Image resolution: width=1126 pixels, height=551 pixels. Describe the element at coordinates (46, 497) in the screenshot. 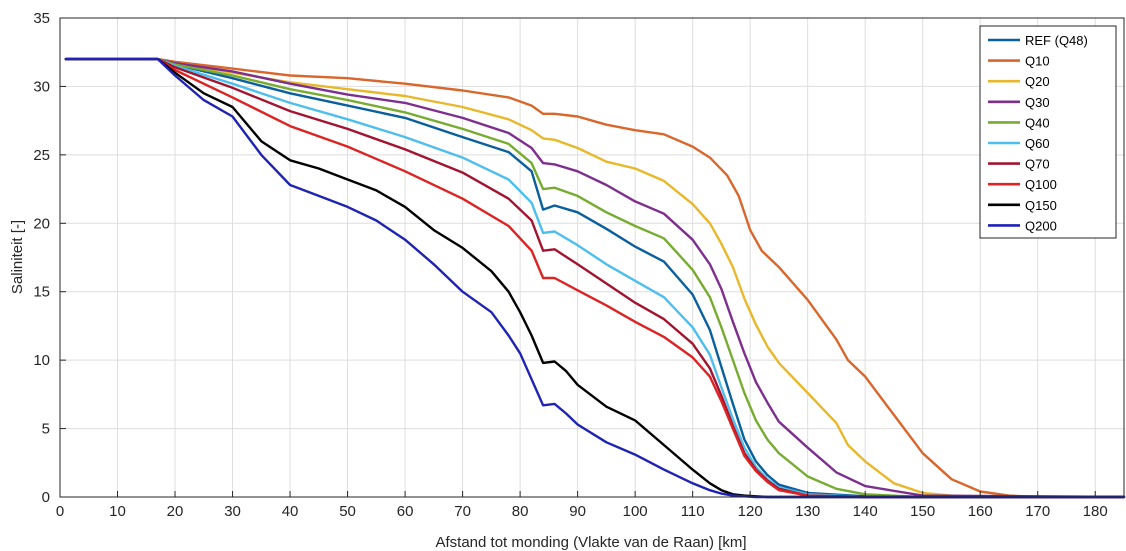

I see `y-tick-label: 0` at that location.